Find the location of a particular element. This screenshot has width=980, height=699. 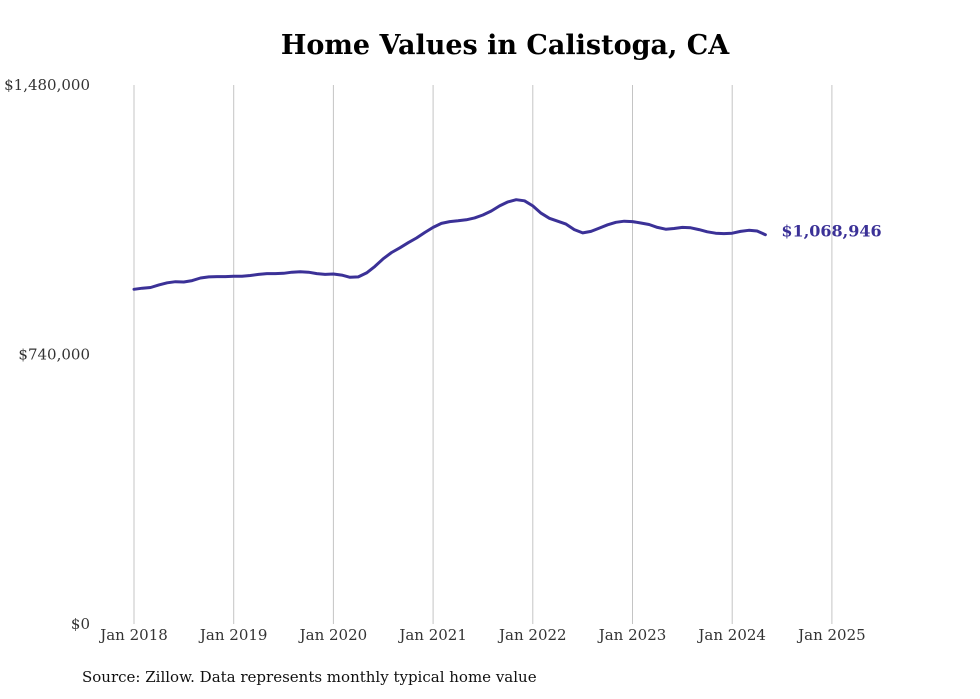

series-layer: $1,068,946 is located at coordinates (507, 244).